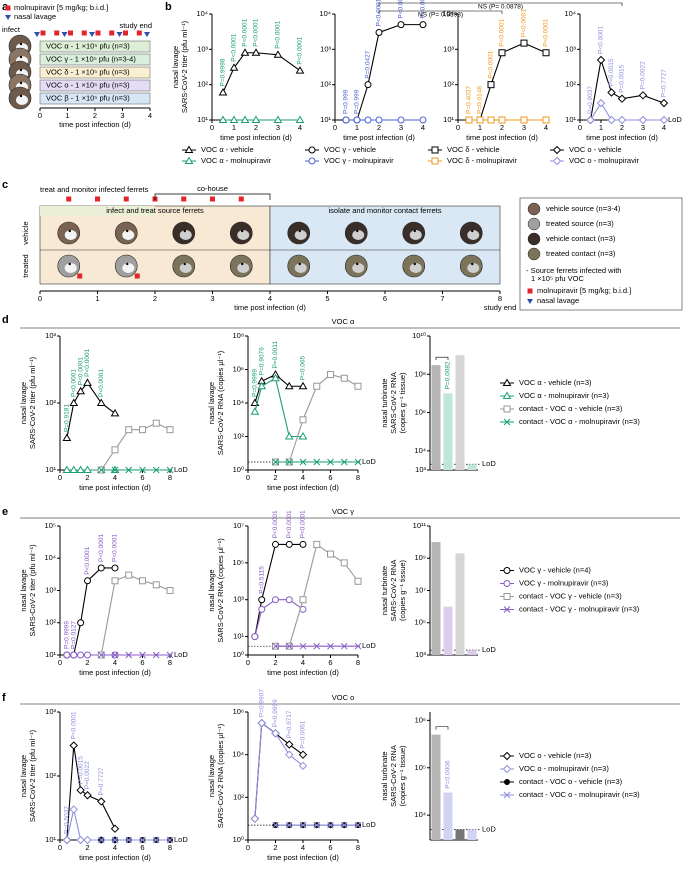 This screenshot has width=685, height=872. What do you see at coordinates (115, 662) in the screenshot?
I see `x-tick-label: 4` at bounding box center [115, 662].